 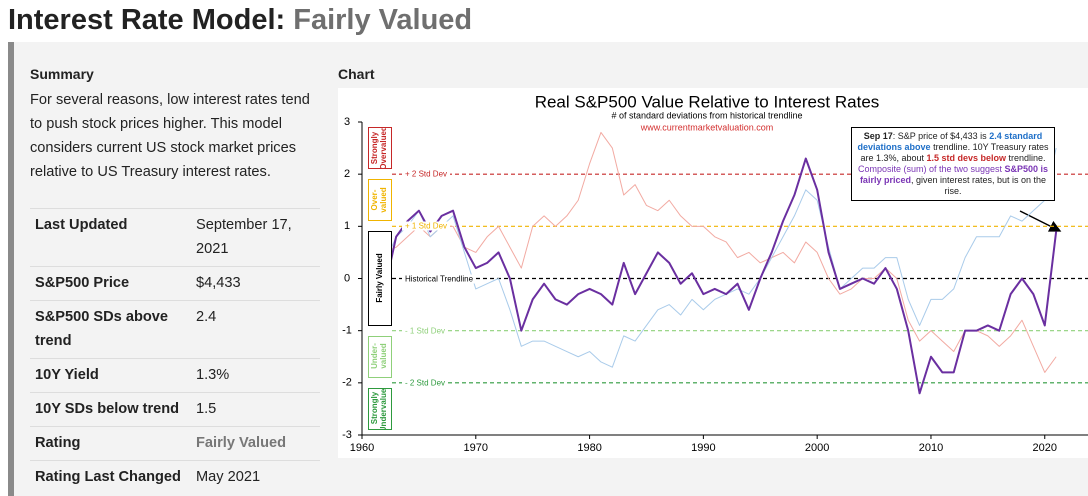 I want to click on x-tick-label: 1970, so click(x=476, y=448).